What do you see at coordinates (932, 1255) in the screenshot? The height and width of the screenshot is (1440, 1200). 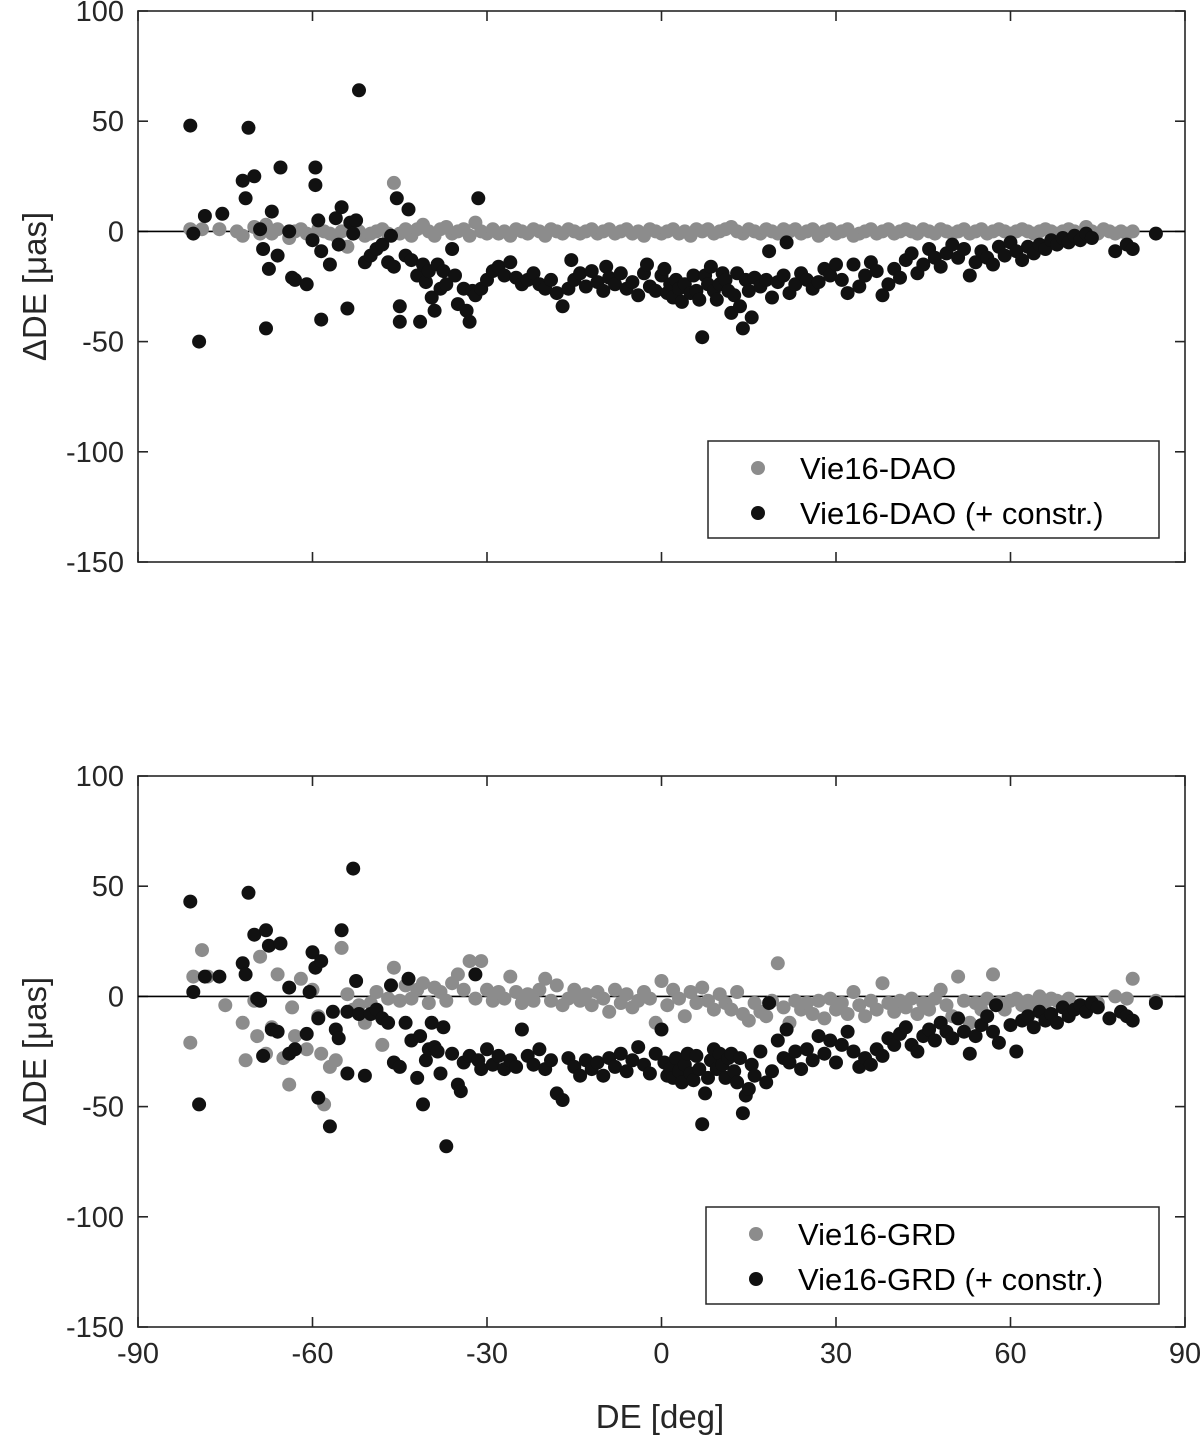 I see `legend-box` at bounding box center [932, 1255].